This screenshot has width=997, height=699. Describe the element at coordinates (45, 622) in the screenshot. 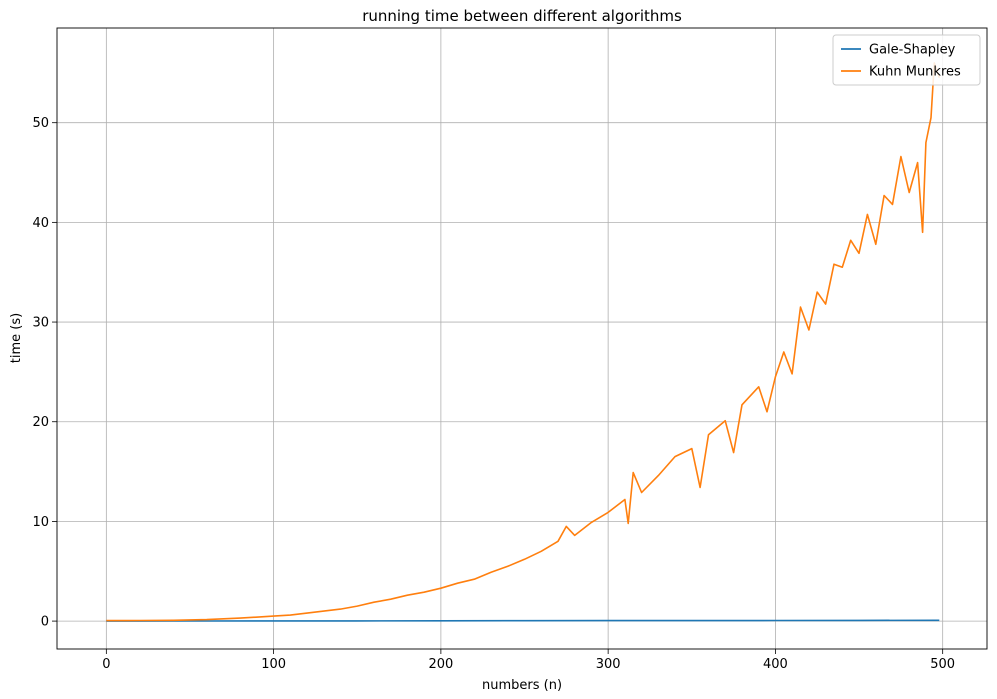

I see `y-tick-label: 0` at that location.